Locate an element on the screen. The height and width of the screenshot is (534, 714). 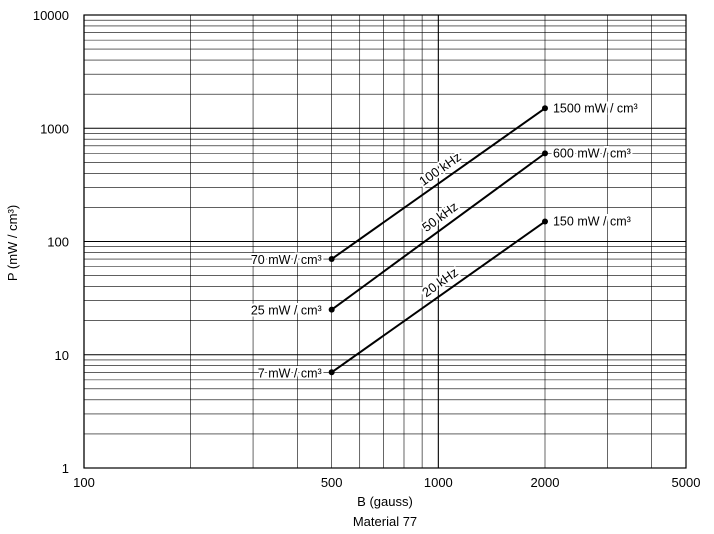
y-tick-label: 1 is located at coordinates (65, 468).